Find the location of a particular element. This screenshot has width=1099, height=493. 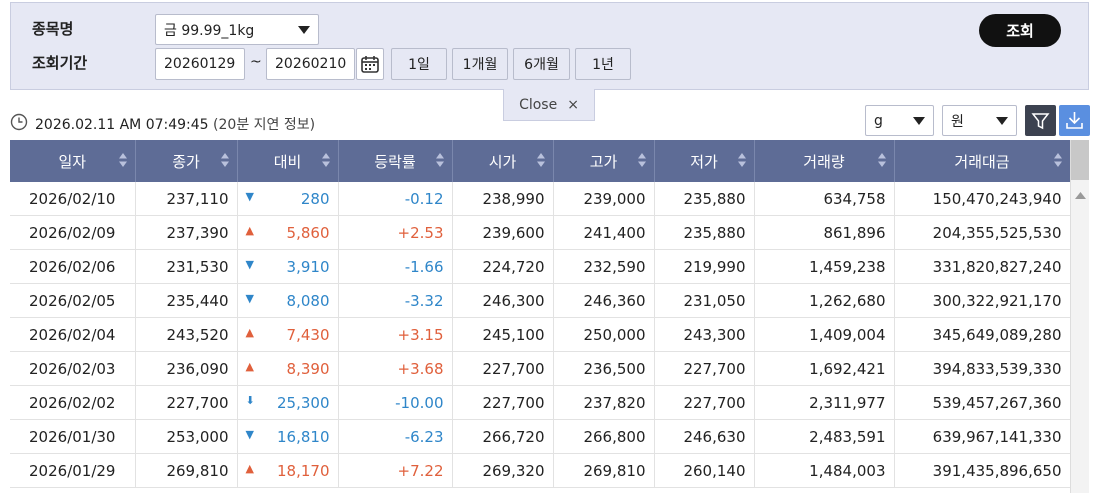

change-value: 8,080 is located at coordinates (308, 300).